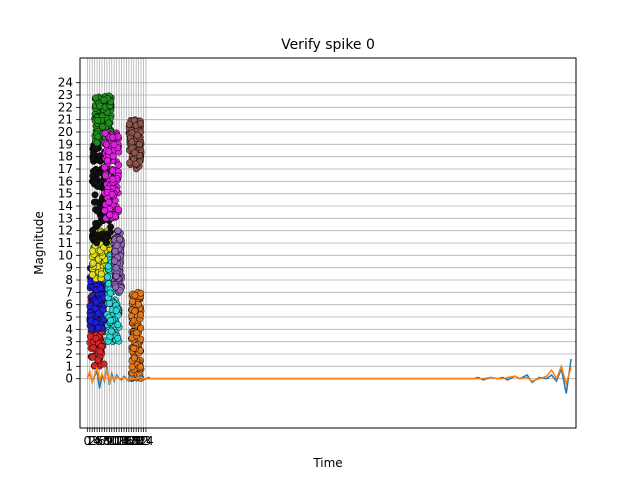 The height and width of the screenshot is (480, 640). I want to click on x-tick-label-13: 13, so click(118, 441).